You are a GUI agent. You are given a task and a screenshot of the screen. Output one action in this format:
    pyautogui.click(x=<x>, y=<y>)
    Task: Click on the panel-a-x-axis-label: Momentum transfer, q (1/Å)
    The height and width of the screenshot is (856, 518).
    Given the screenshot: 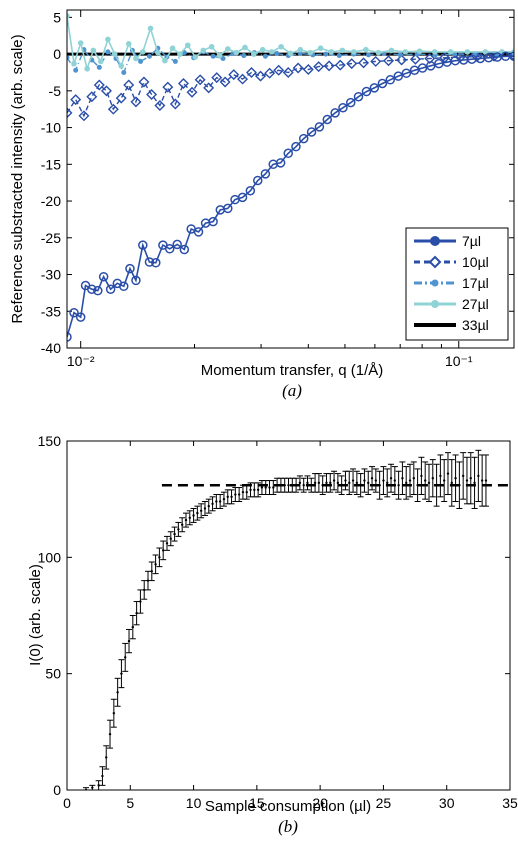 What is the action you would take?
    pyautogui.click(x=292, y=370)
    